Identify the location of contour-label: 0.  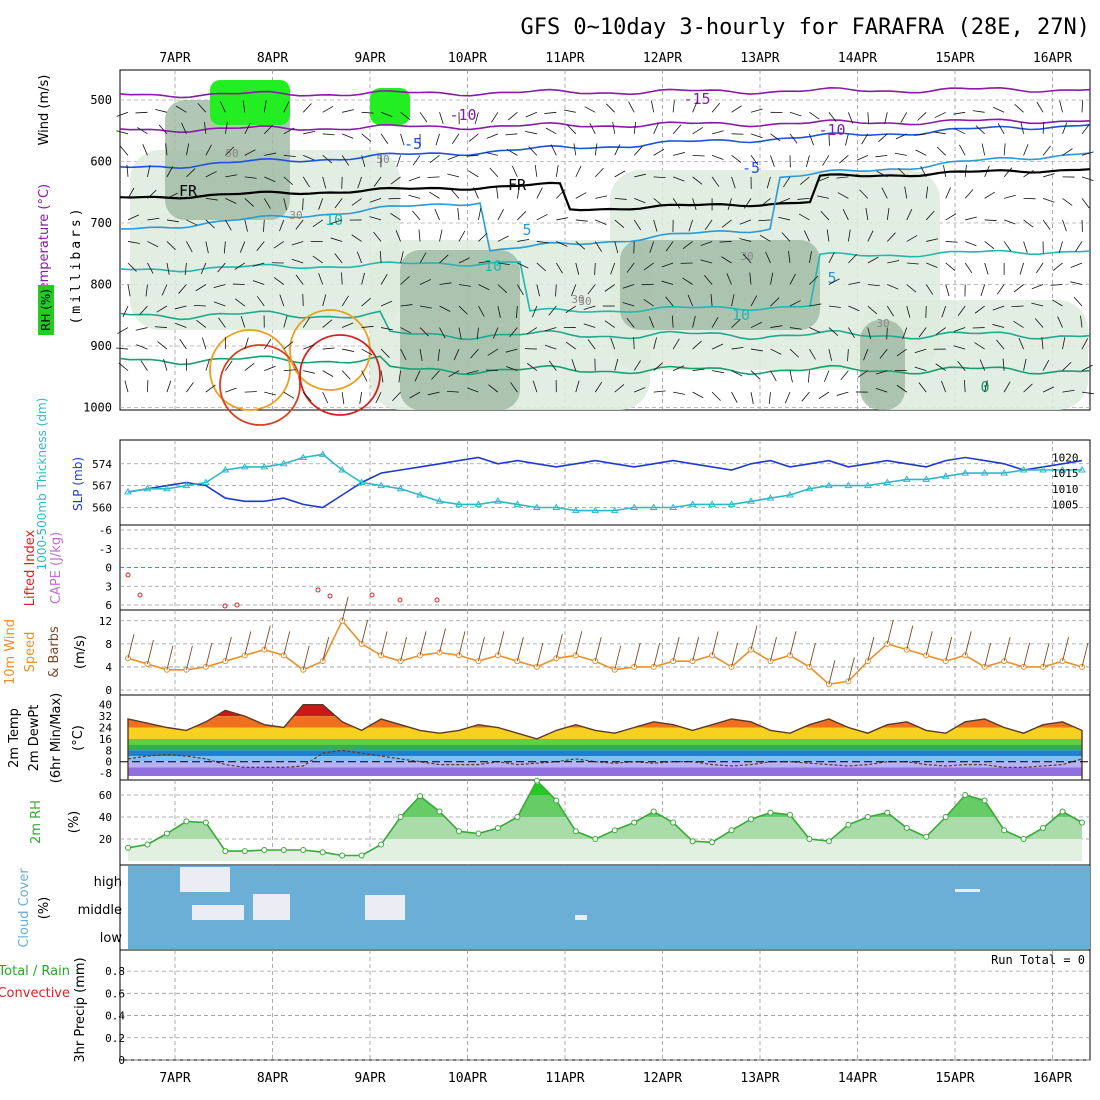
(984, 387).